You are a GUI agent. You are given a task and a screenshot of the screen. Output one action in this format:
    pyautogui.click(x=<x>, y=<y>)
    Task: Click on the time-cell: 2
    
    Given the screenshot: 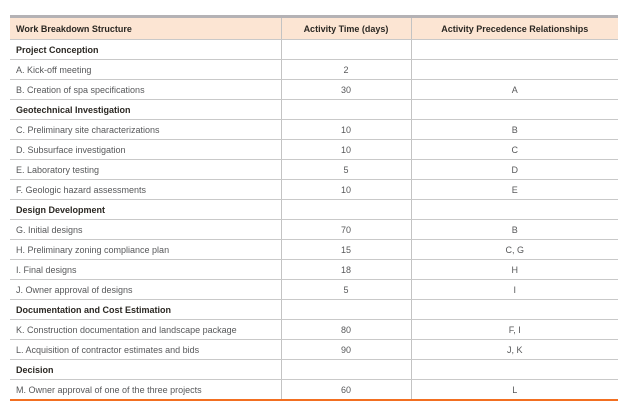 What is the action you would take?
    pyautogui.click(x=345, y=69)
    